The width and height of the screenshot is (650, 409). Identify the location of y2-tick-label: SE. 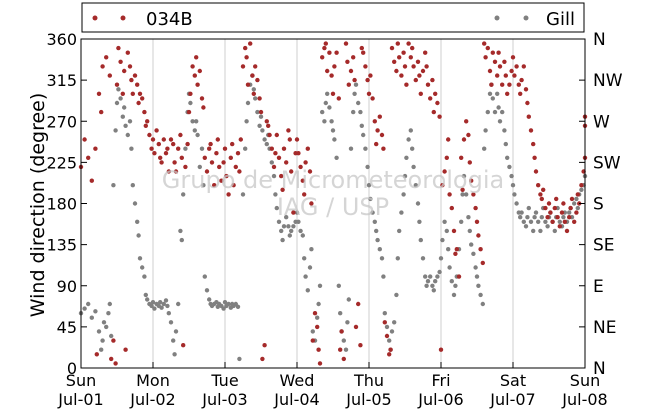
(604, 246).